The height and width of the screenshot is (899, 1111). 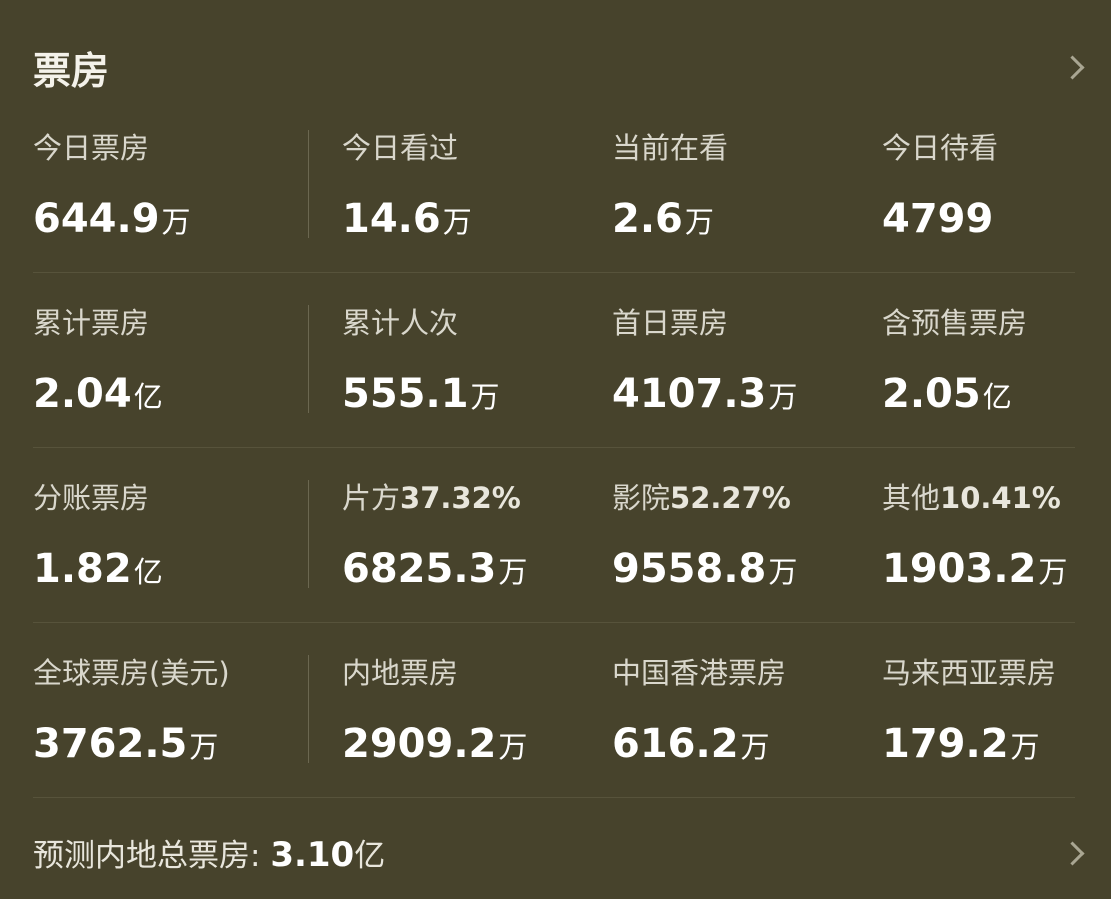 I want to click on stat-value: 179.2万, so click(x=969, y=745).